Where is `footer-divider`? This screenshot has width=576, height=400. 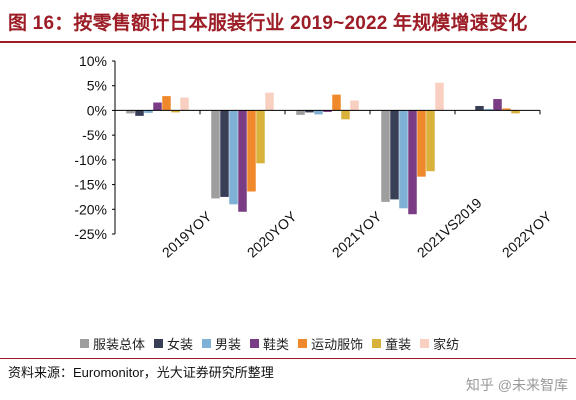
footer-divider is located at coordinates (288, 358).